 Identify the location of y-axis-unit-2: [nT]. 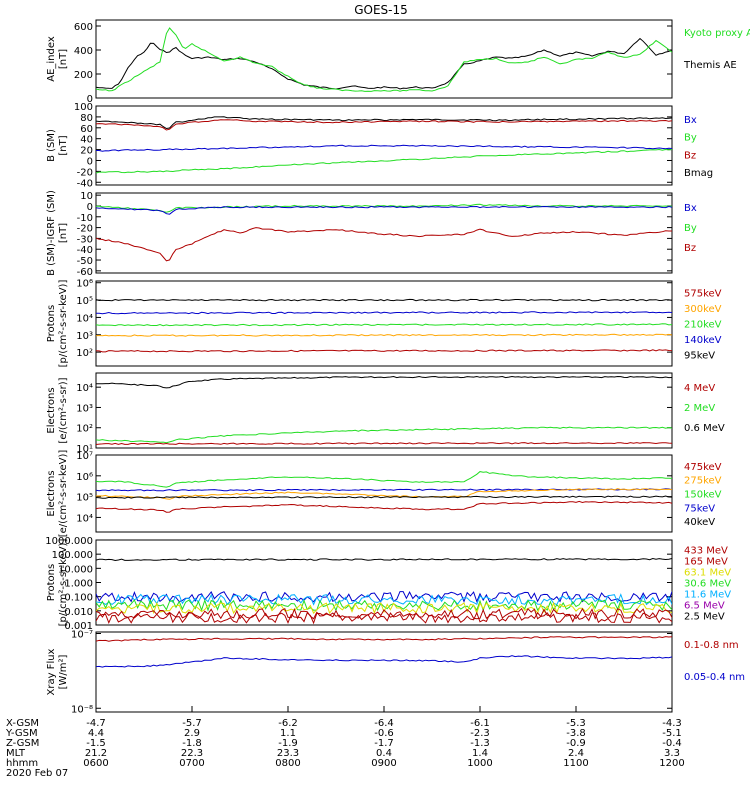
(63, 145).